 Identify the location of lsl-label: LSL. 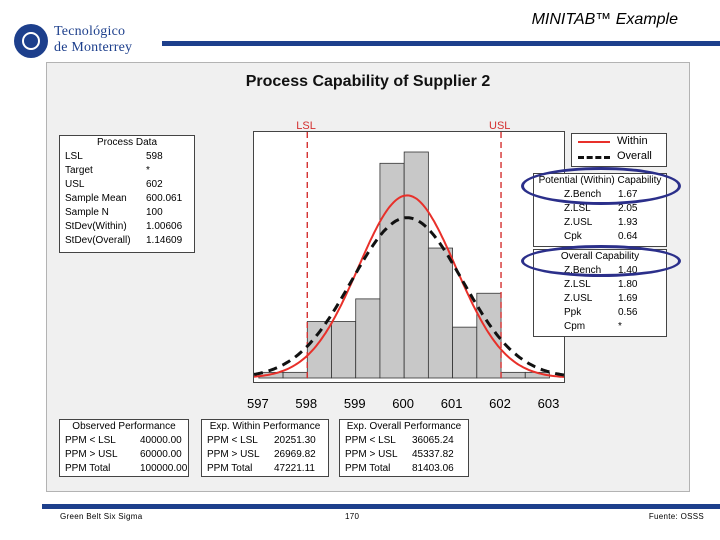
(306, 126).